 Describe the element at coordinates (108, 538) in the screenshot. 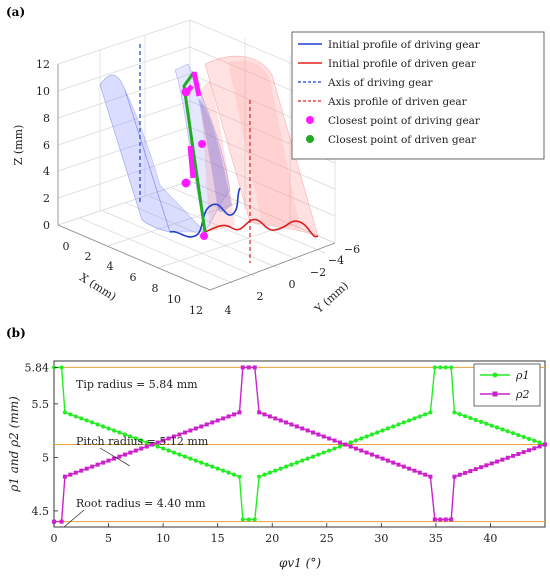

I see `x-tick-label-1: 5` at that location.